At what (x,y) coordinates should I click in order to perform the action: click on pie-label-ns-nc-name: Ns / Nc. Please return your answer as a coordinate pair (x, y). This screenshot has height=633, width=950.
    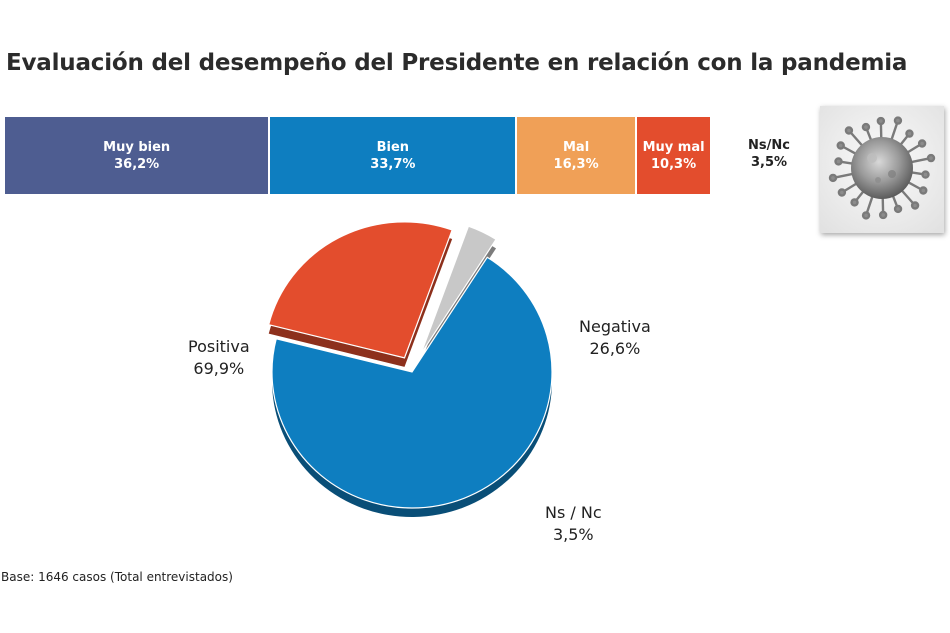
    Looking at the image, I should click on (573, 512).